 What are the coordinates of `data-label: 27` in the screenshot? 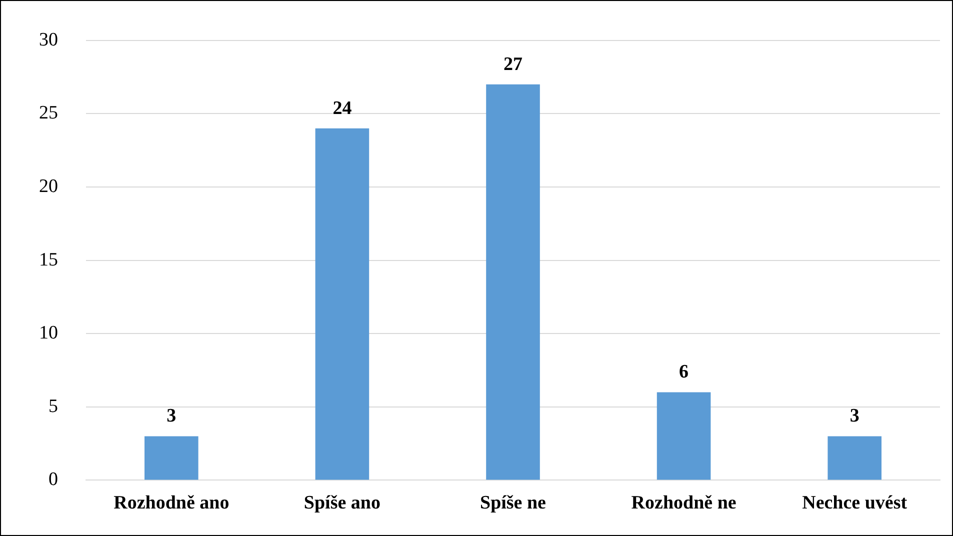 It's located at (513, 64).